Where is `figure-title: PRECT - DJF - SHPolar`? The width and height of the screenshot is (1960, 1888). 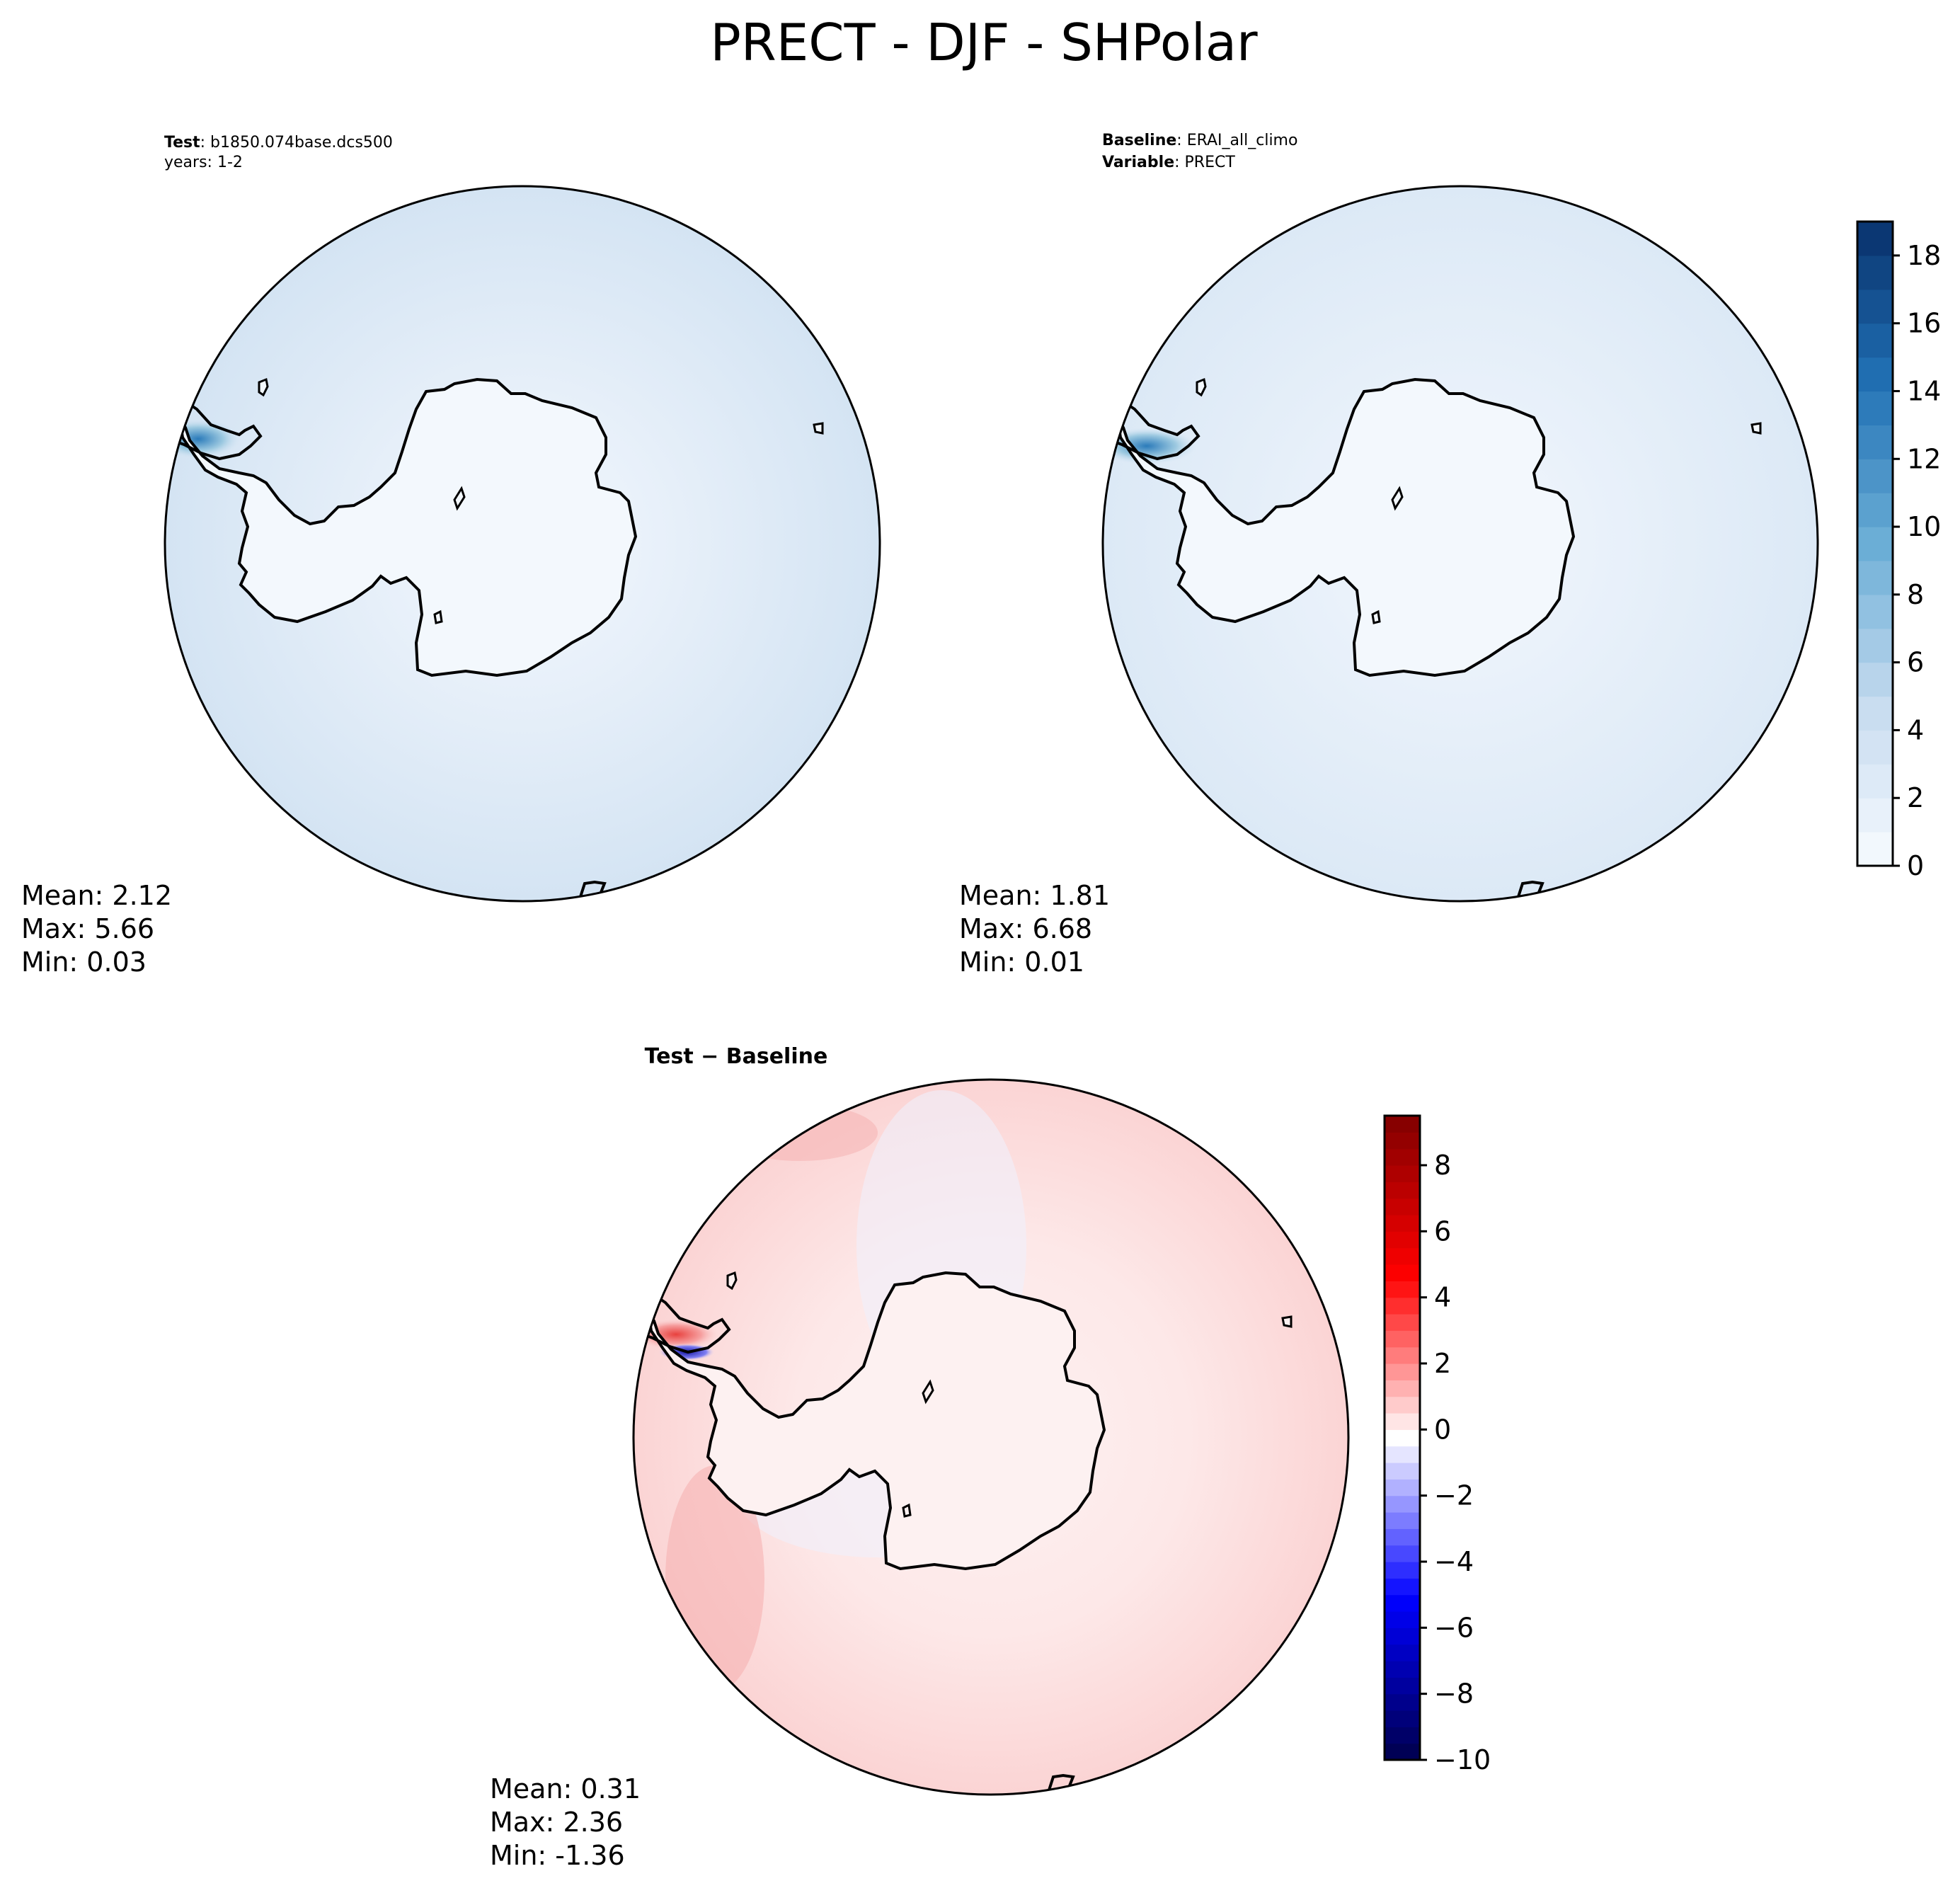
figure-title: PRECT - DJF - SHPolar is located at coordinates (984, 42).